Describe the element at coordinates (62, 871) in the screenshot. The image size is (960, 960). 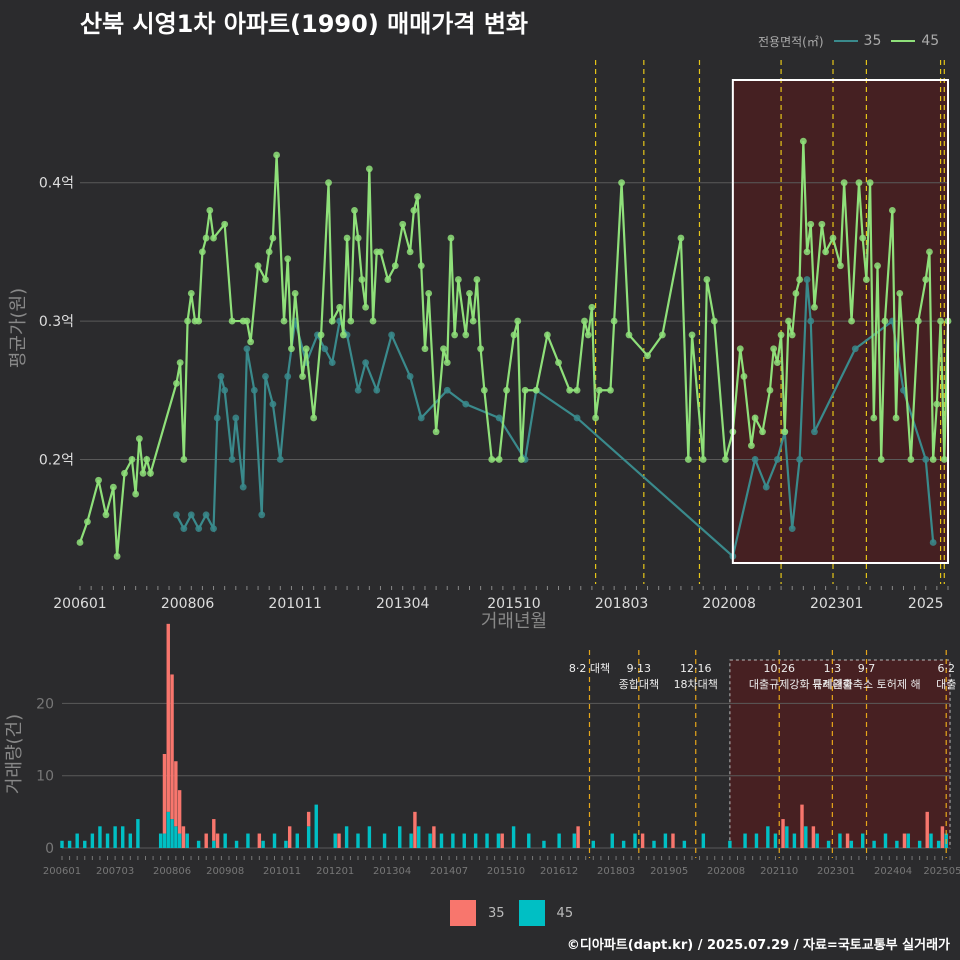
I see `bar-x-tick-label: 200601` at that location.